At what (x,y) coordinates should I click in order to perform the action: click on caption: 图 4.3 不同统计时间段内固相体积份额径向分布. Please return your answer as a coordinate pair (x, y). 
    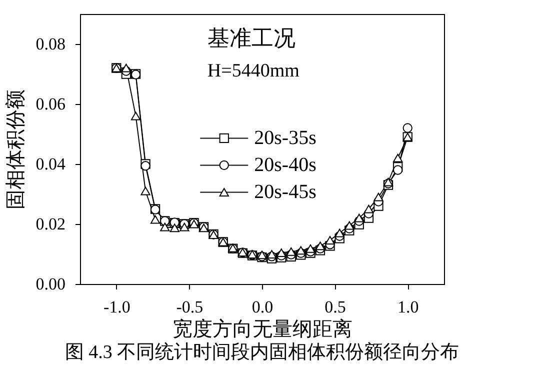
    Looking at the image, I should click on (262, 352).